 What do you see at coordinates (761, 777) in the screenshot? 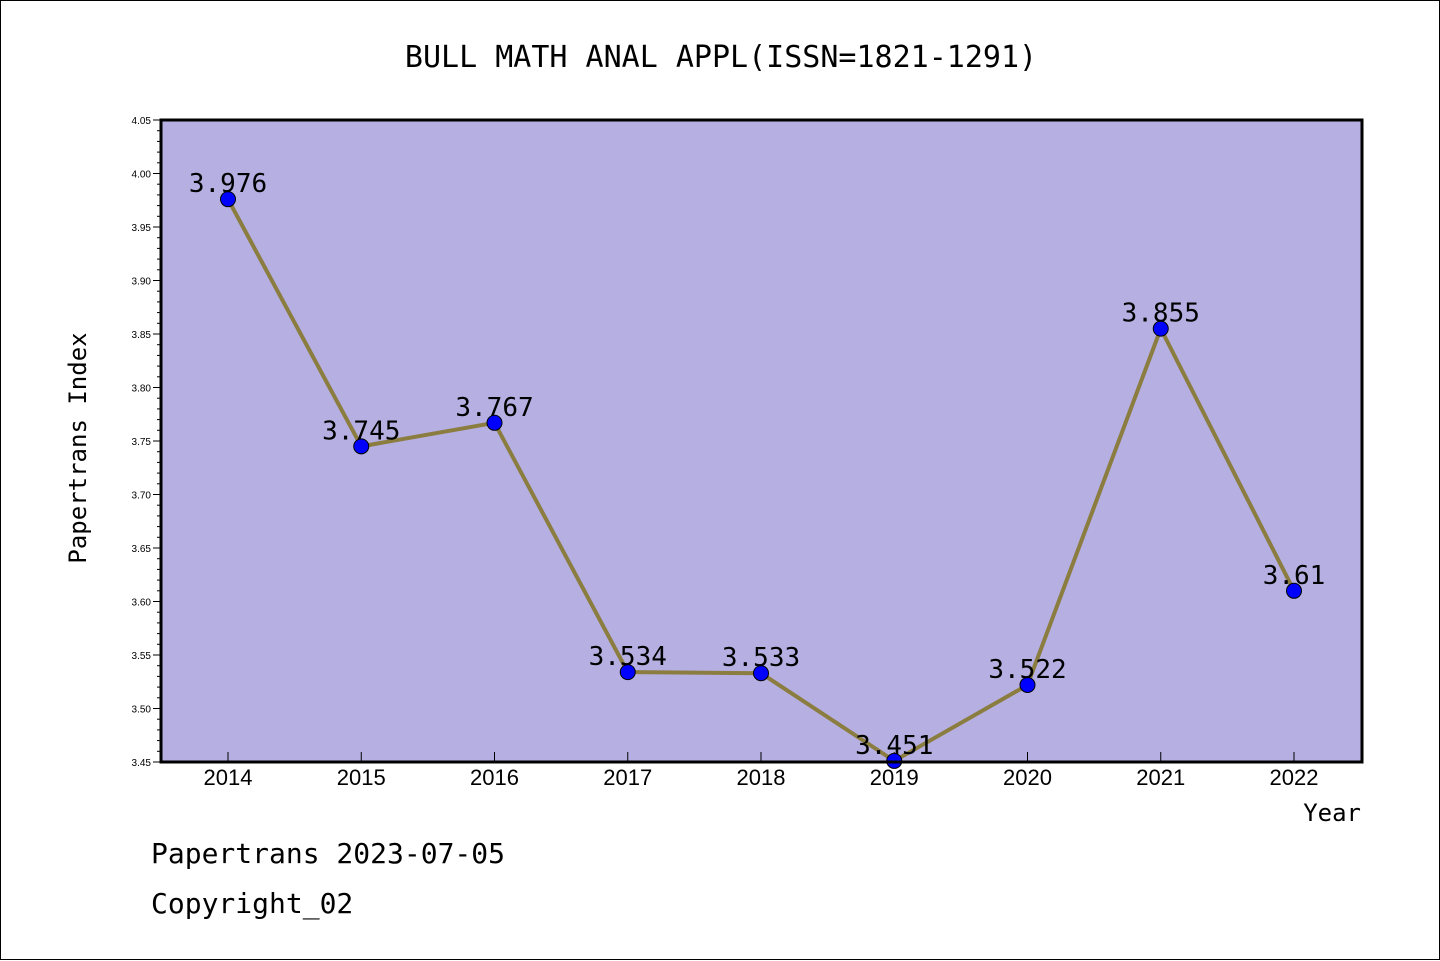
I see `x-tick-label: 2018` at bounding box center [761, 777].